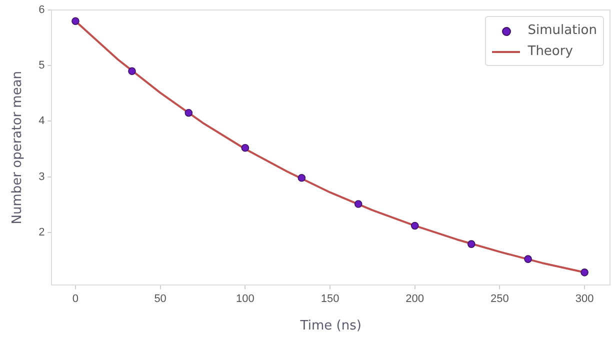 The height and width of the screenshot is (344, 616). What do you see at coordinates (41, 176) in the screenshot?
I see `y-tick-label: 3` at bounding box center [41, 176].